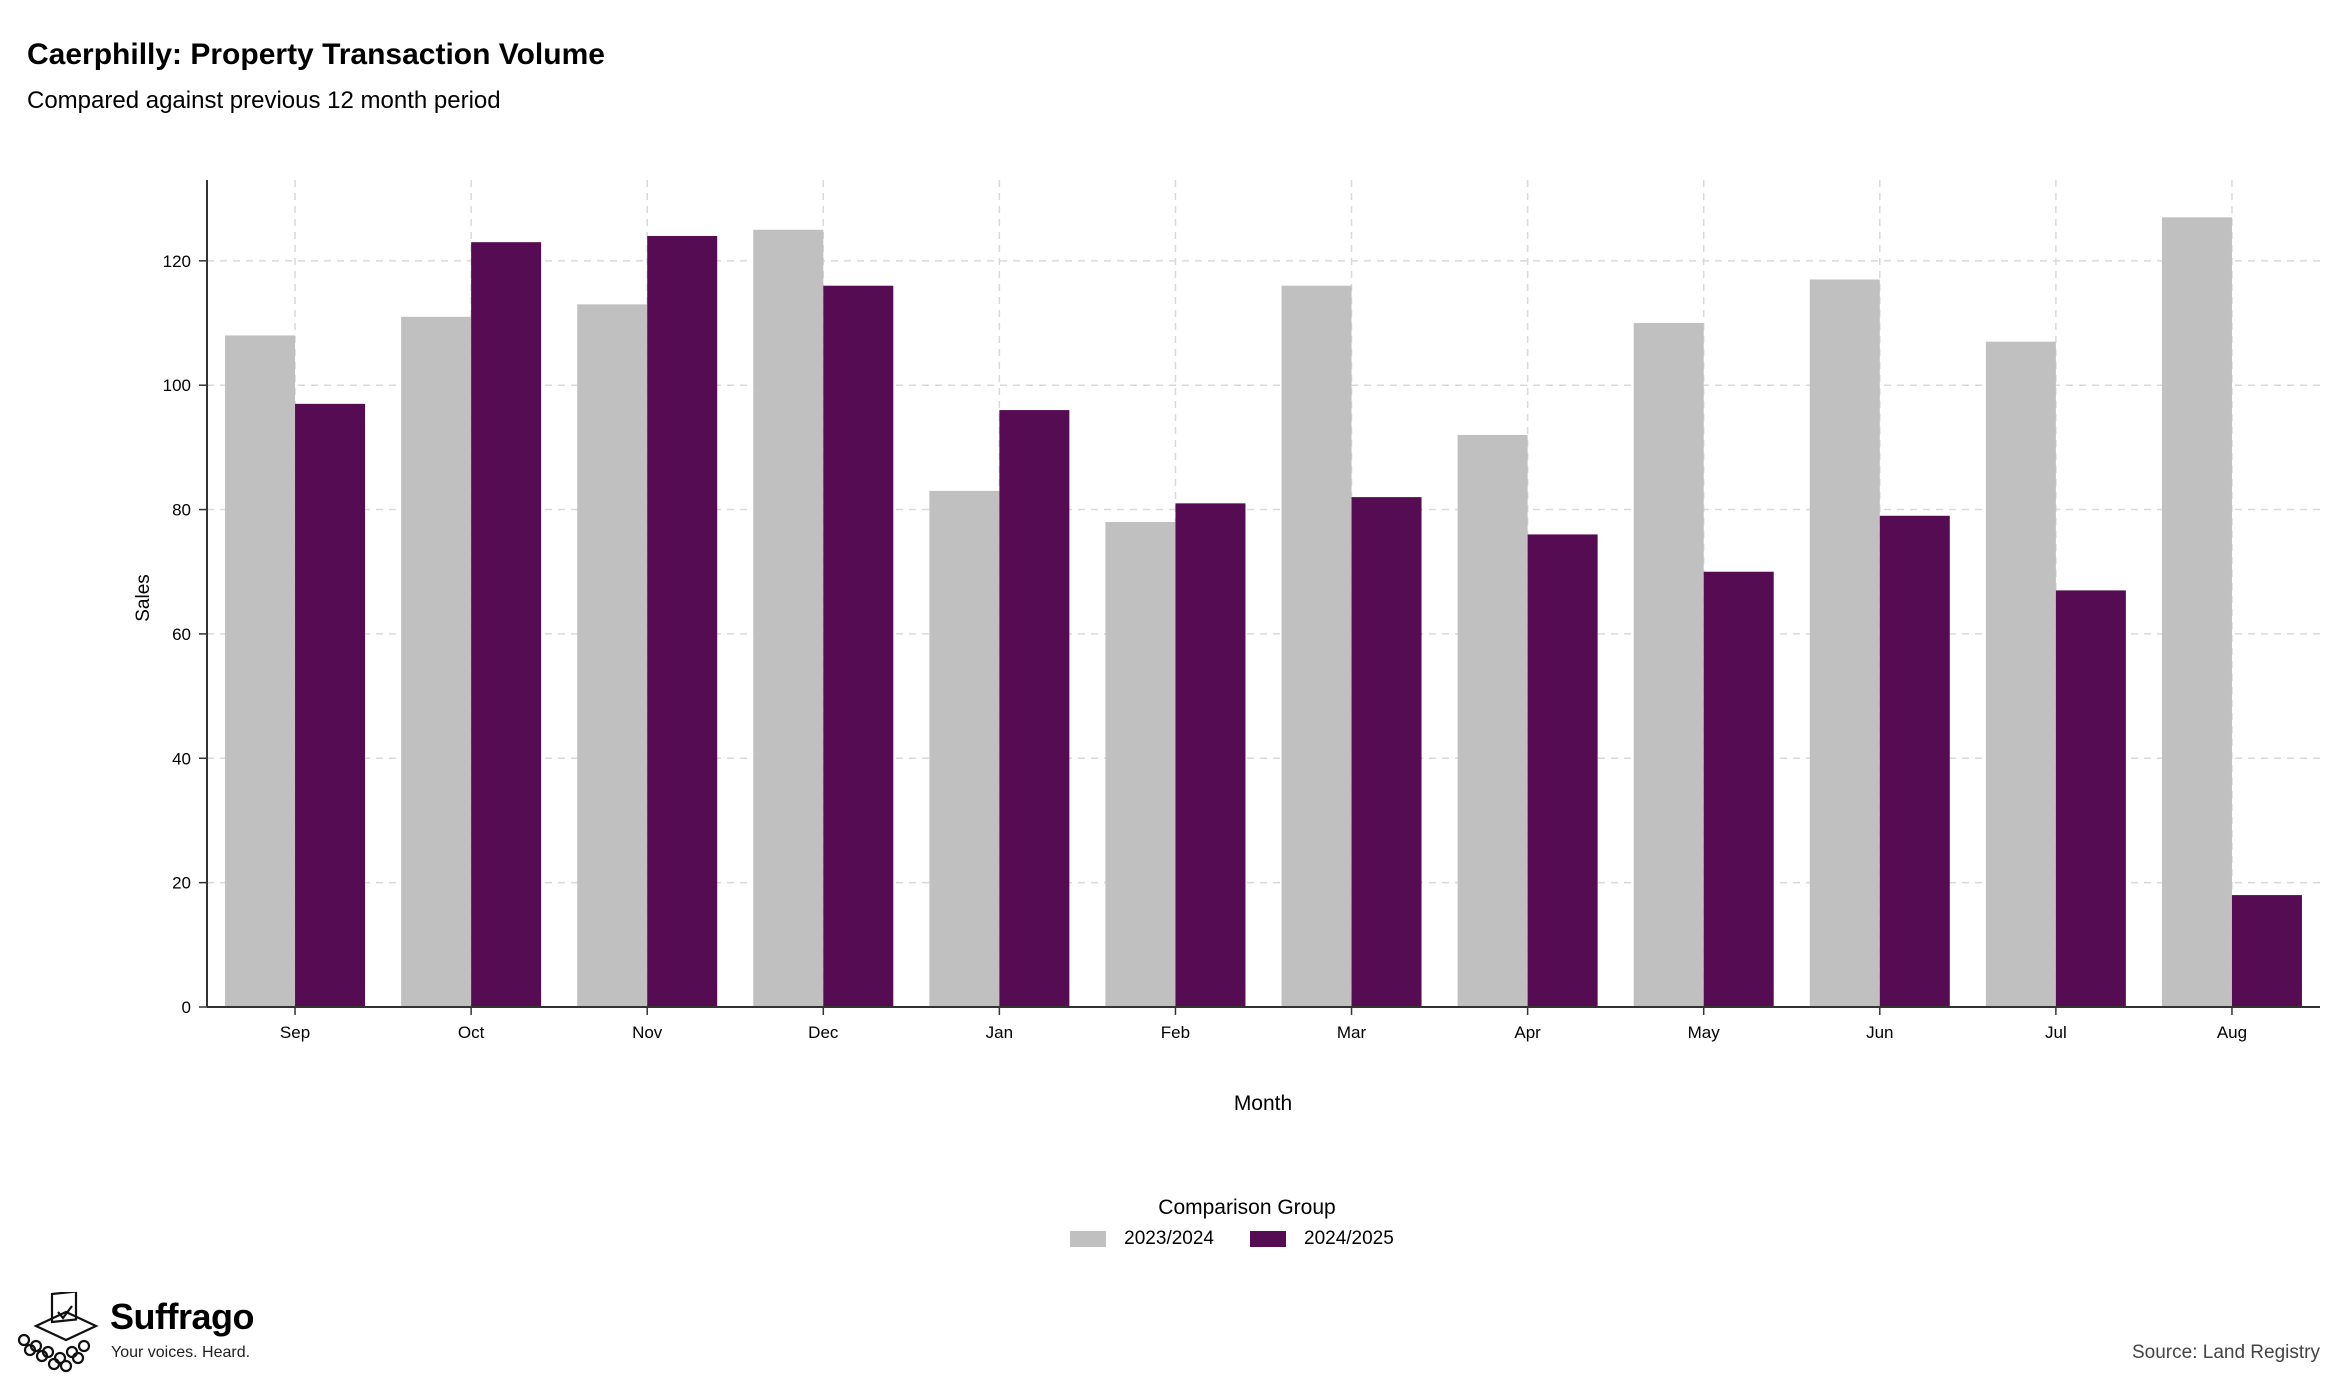 This screenshot has height=1388, width=2334. Describe the element at coordinates (260, 671) in the screenshot. I see `bar-2023-2024-sep` at that location.